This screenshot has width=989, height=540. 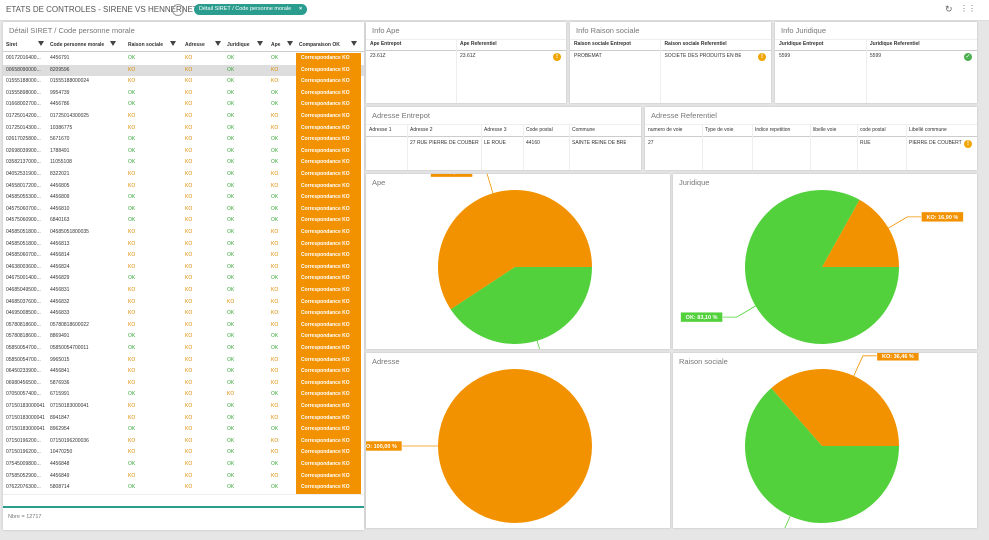 I want to click on cell-text: 4456831, so click(x=60, y=290).